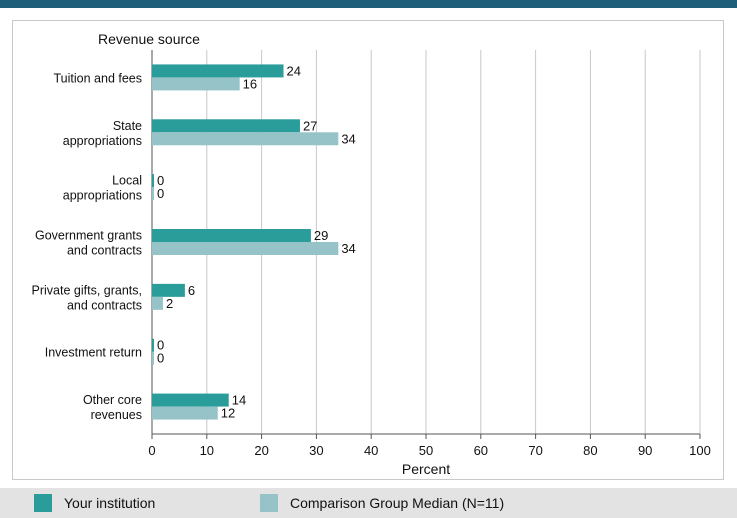 This screenshot has width=737, height=518. What do you see at coordinates (321, 235) in the screenshot?
I see `bar-value-label: 29` at bounding box center [321, 235].